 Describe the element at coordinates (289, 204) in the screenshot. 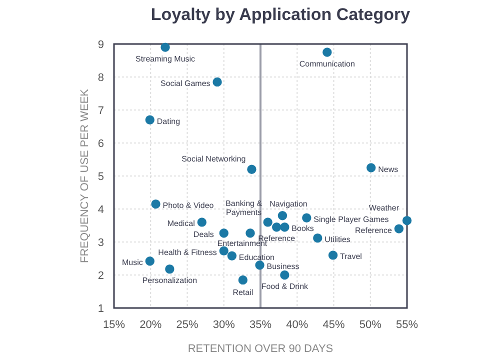

I see `annotation: Navigation` at that location.